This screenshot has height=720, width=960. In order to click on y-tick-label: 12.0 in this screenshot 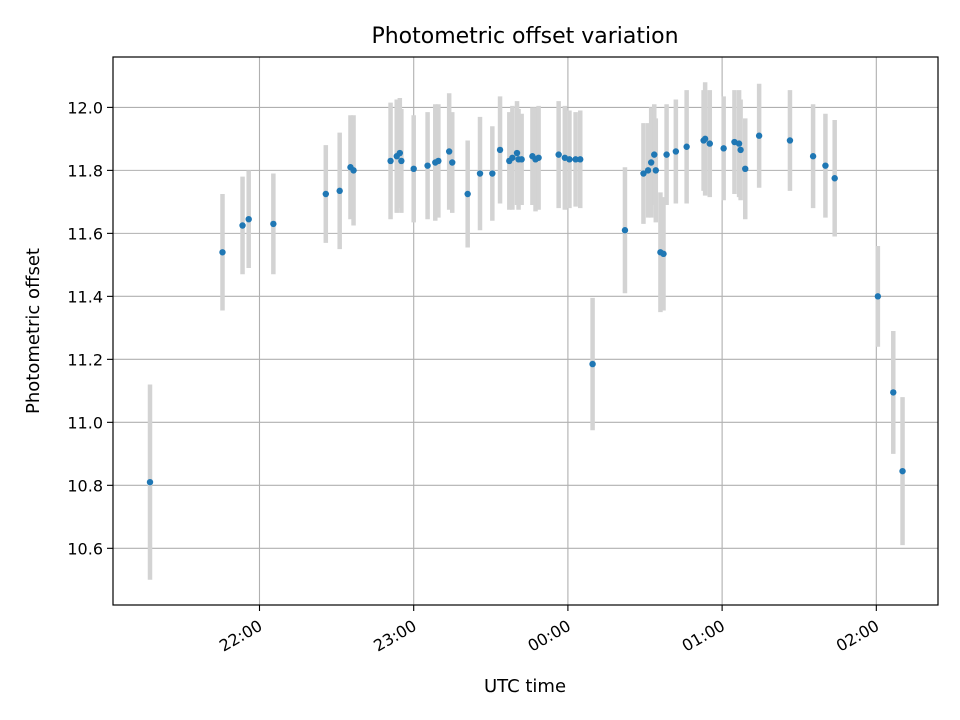, I will do `click(85, 107)`.